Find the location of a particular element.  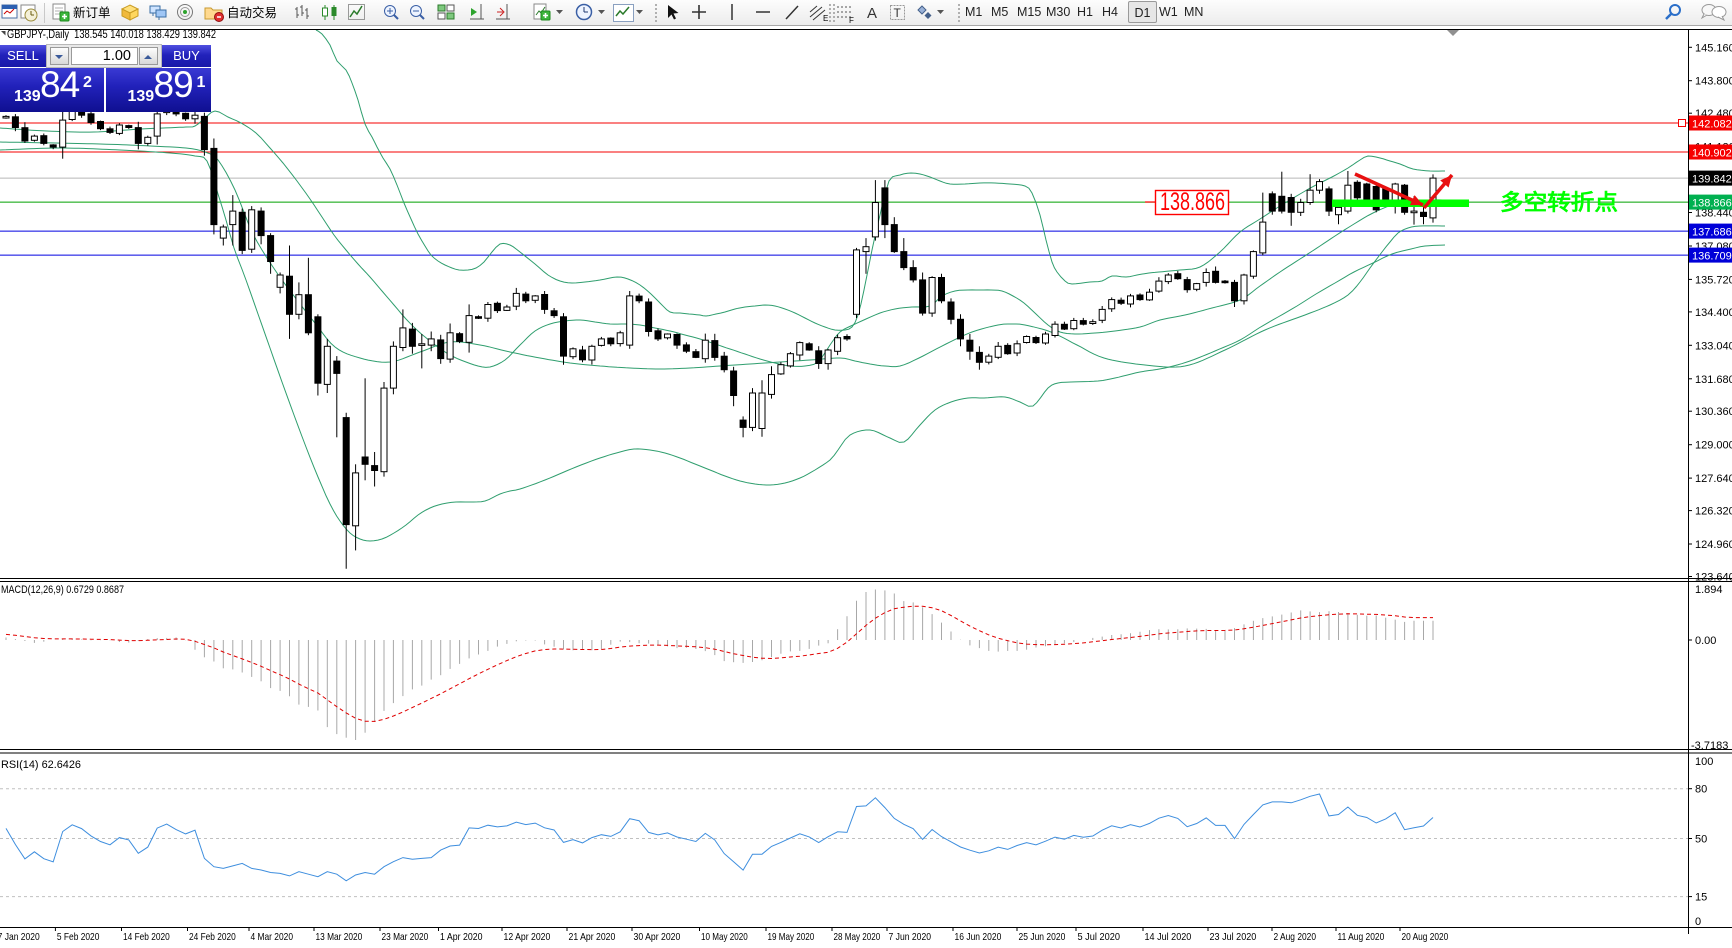

svg-text: 123.640 is located at coordinates (1713, 578).